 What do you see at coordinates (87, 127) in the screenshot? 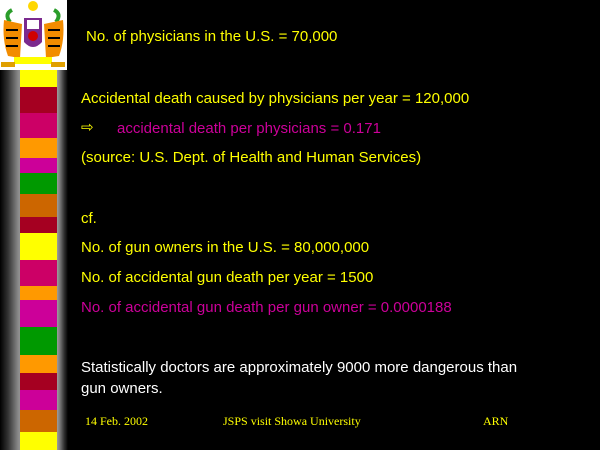
I see `arrow-icon: ⇨` at bounding box center [87, 127].